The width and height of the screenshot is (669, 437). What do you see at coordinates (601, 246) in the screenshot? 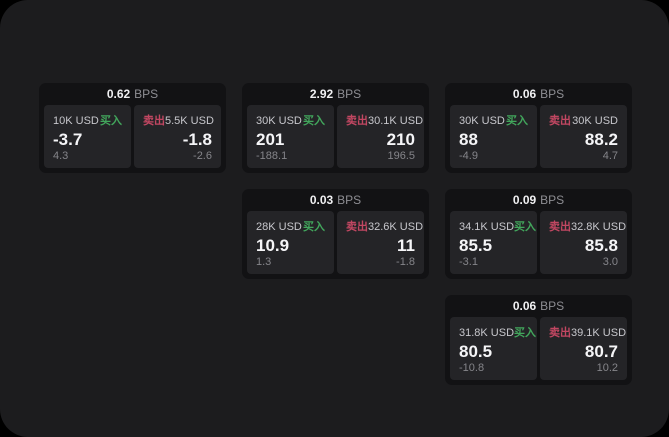
I see `sell-price: 85.8` at bounding box center [601, 246].